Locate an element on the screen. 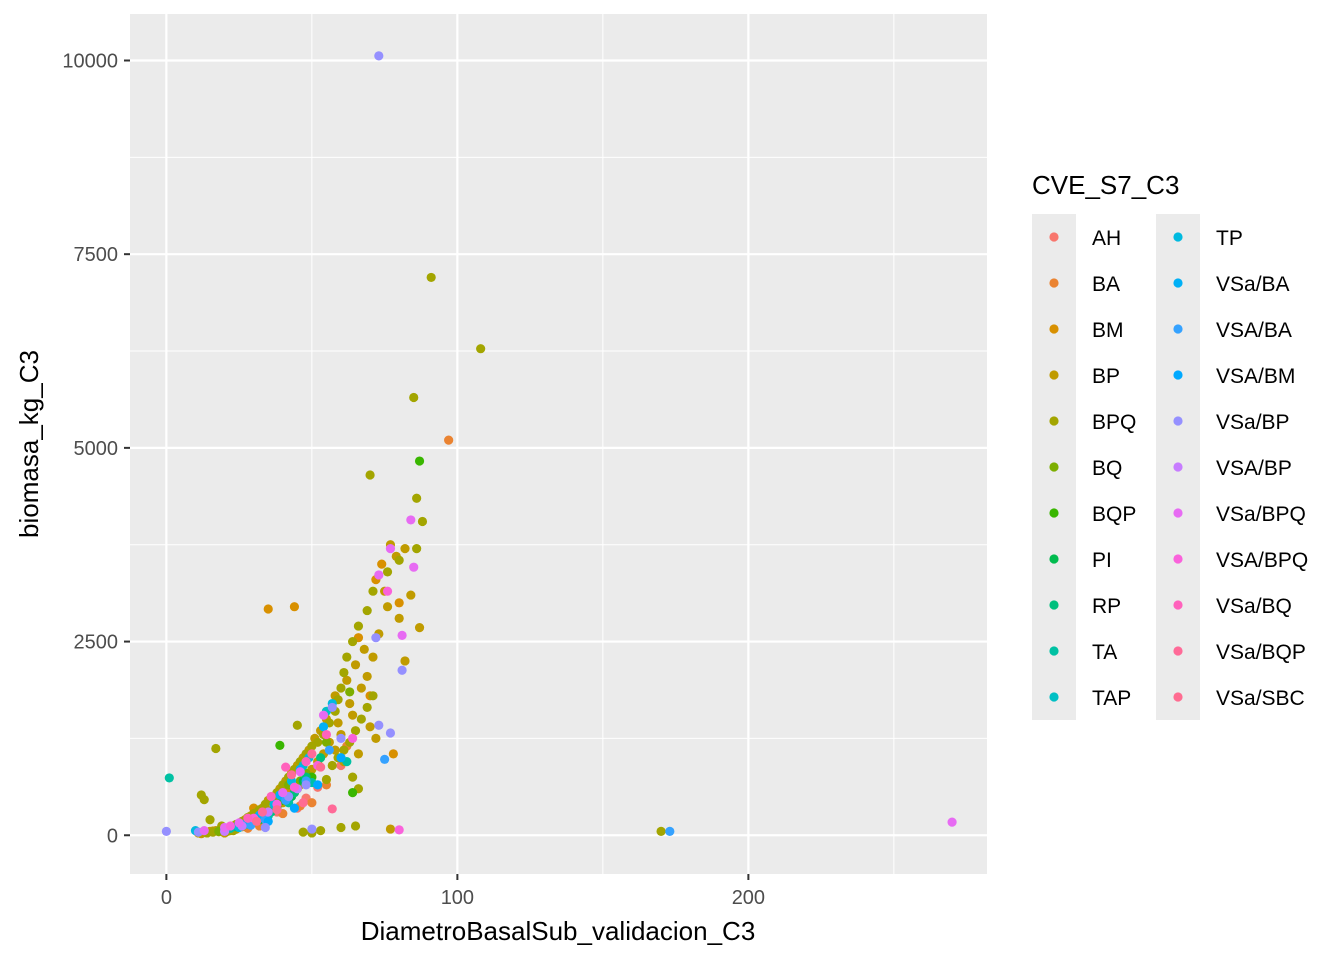 The width and height of the screenshot is (1344, 960). legend-label: BPQ is located at coordinates (1114, 422).